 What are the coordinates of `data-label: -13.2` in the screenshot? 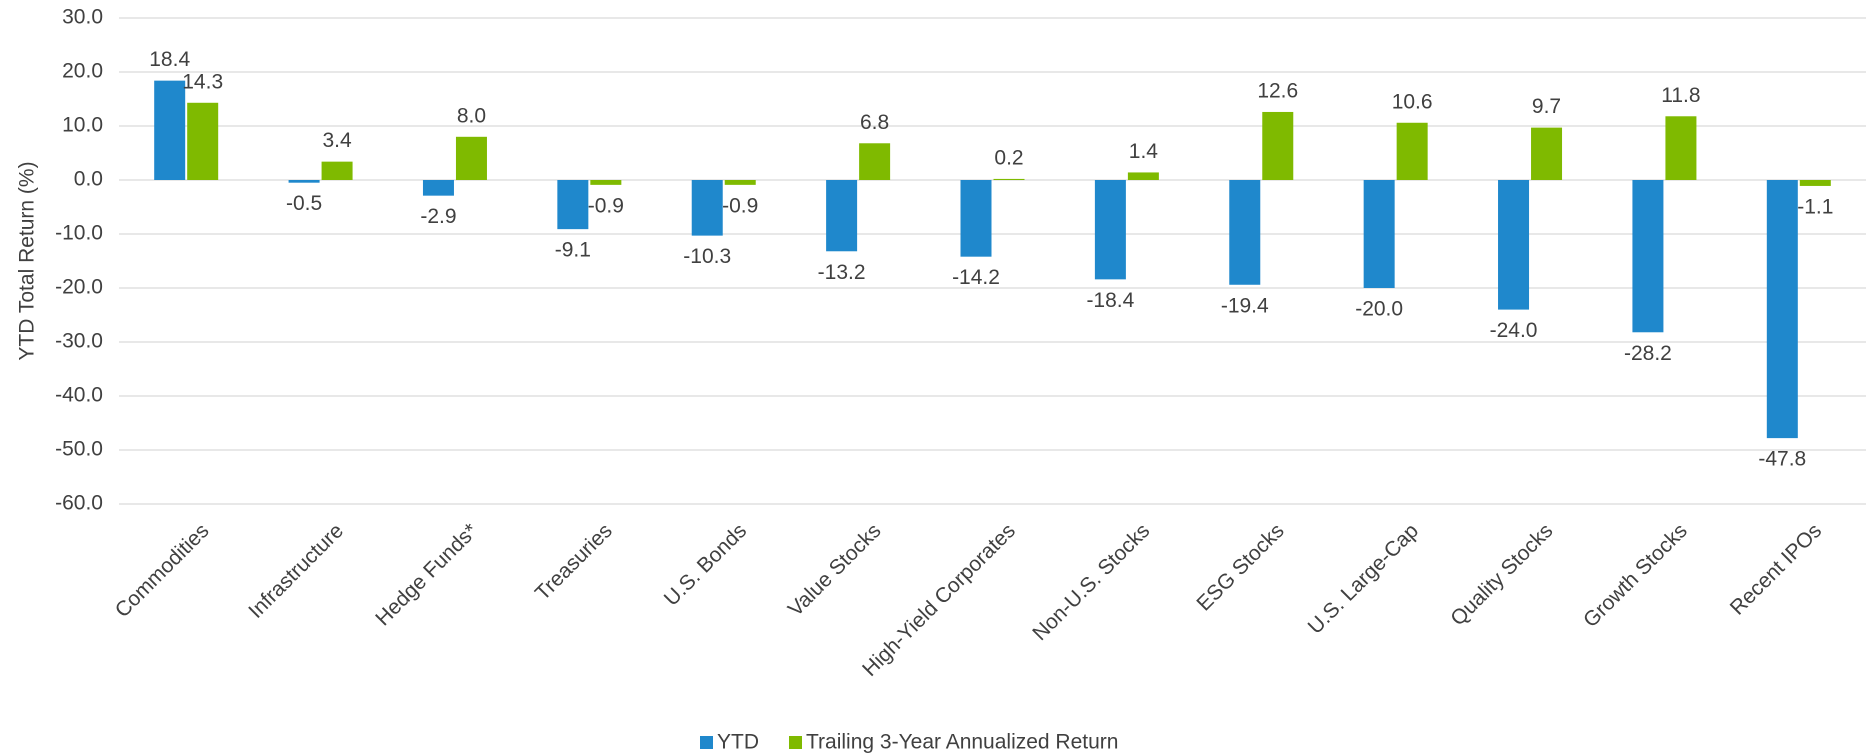 It's located at (842, 272).